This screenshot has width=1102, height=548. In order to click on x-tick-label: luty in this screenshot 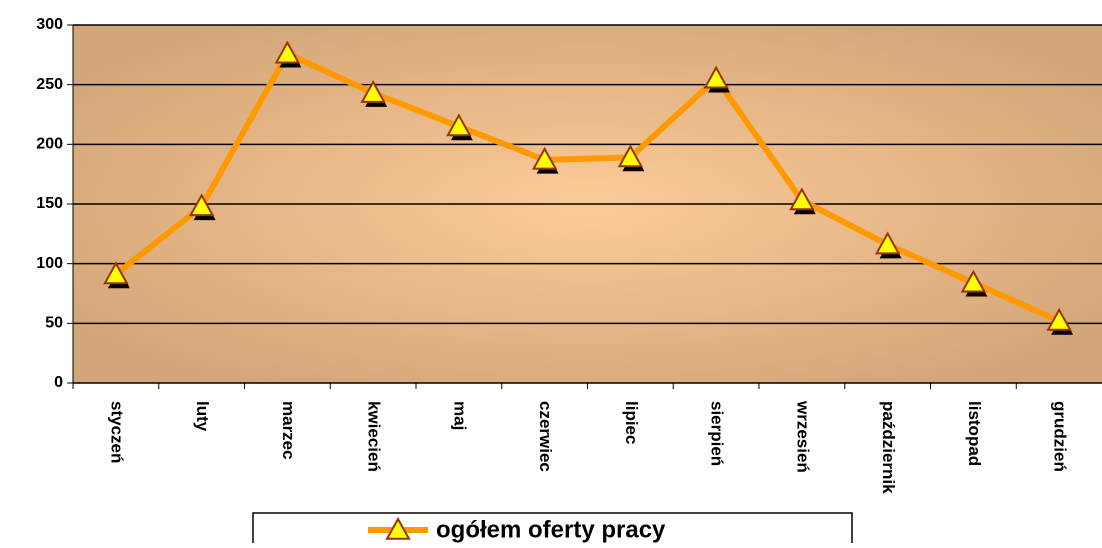, I will do `click(202, 416)`.